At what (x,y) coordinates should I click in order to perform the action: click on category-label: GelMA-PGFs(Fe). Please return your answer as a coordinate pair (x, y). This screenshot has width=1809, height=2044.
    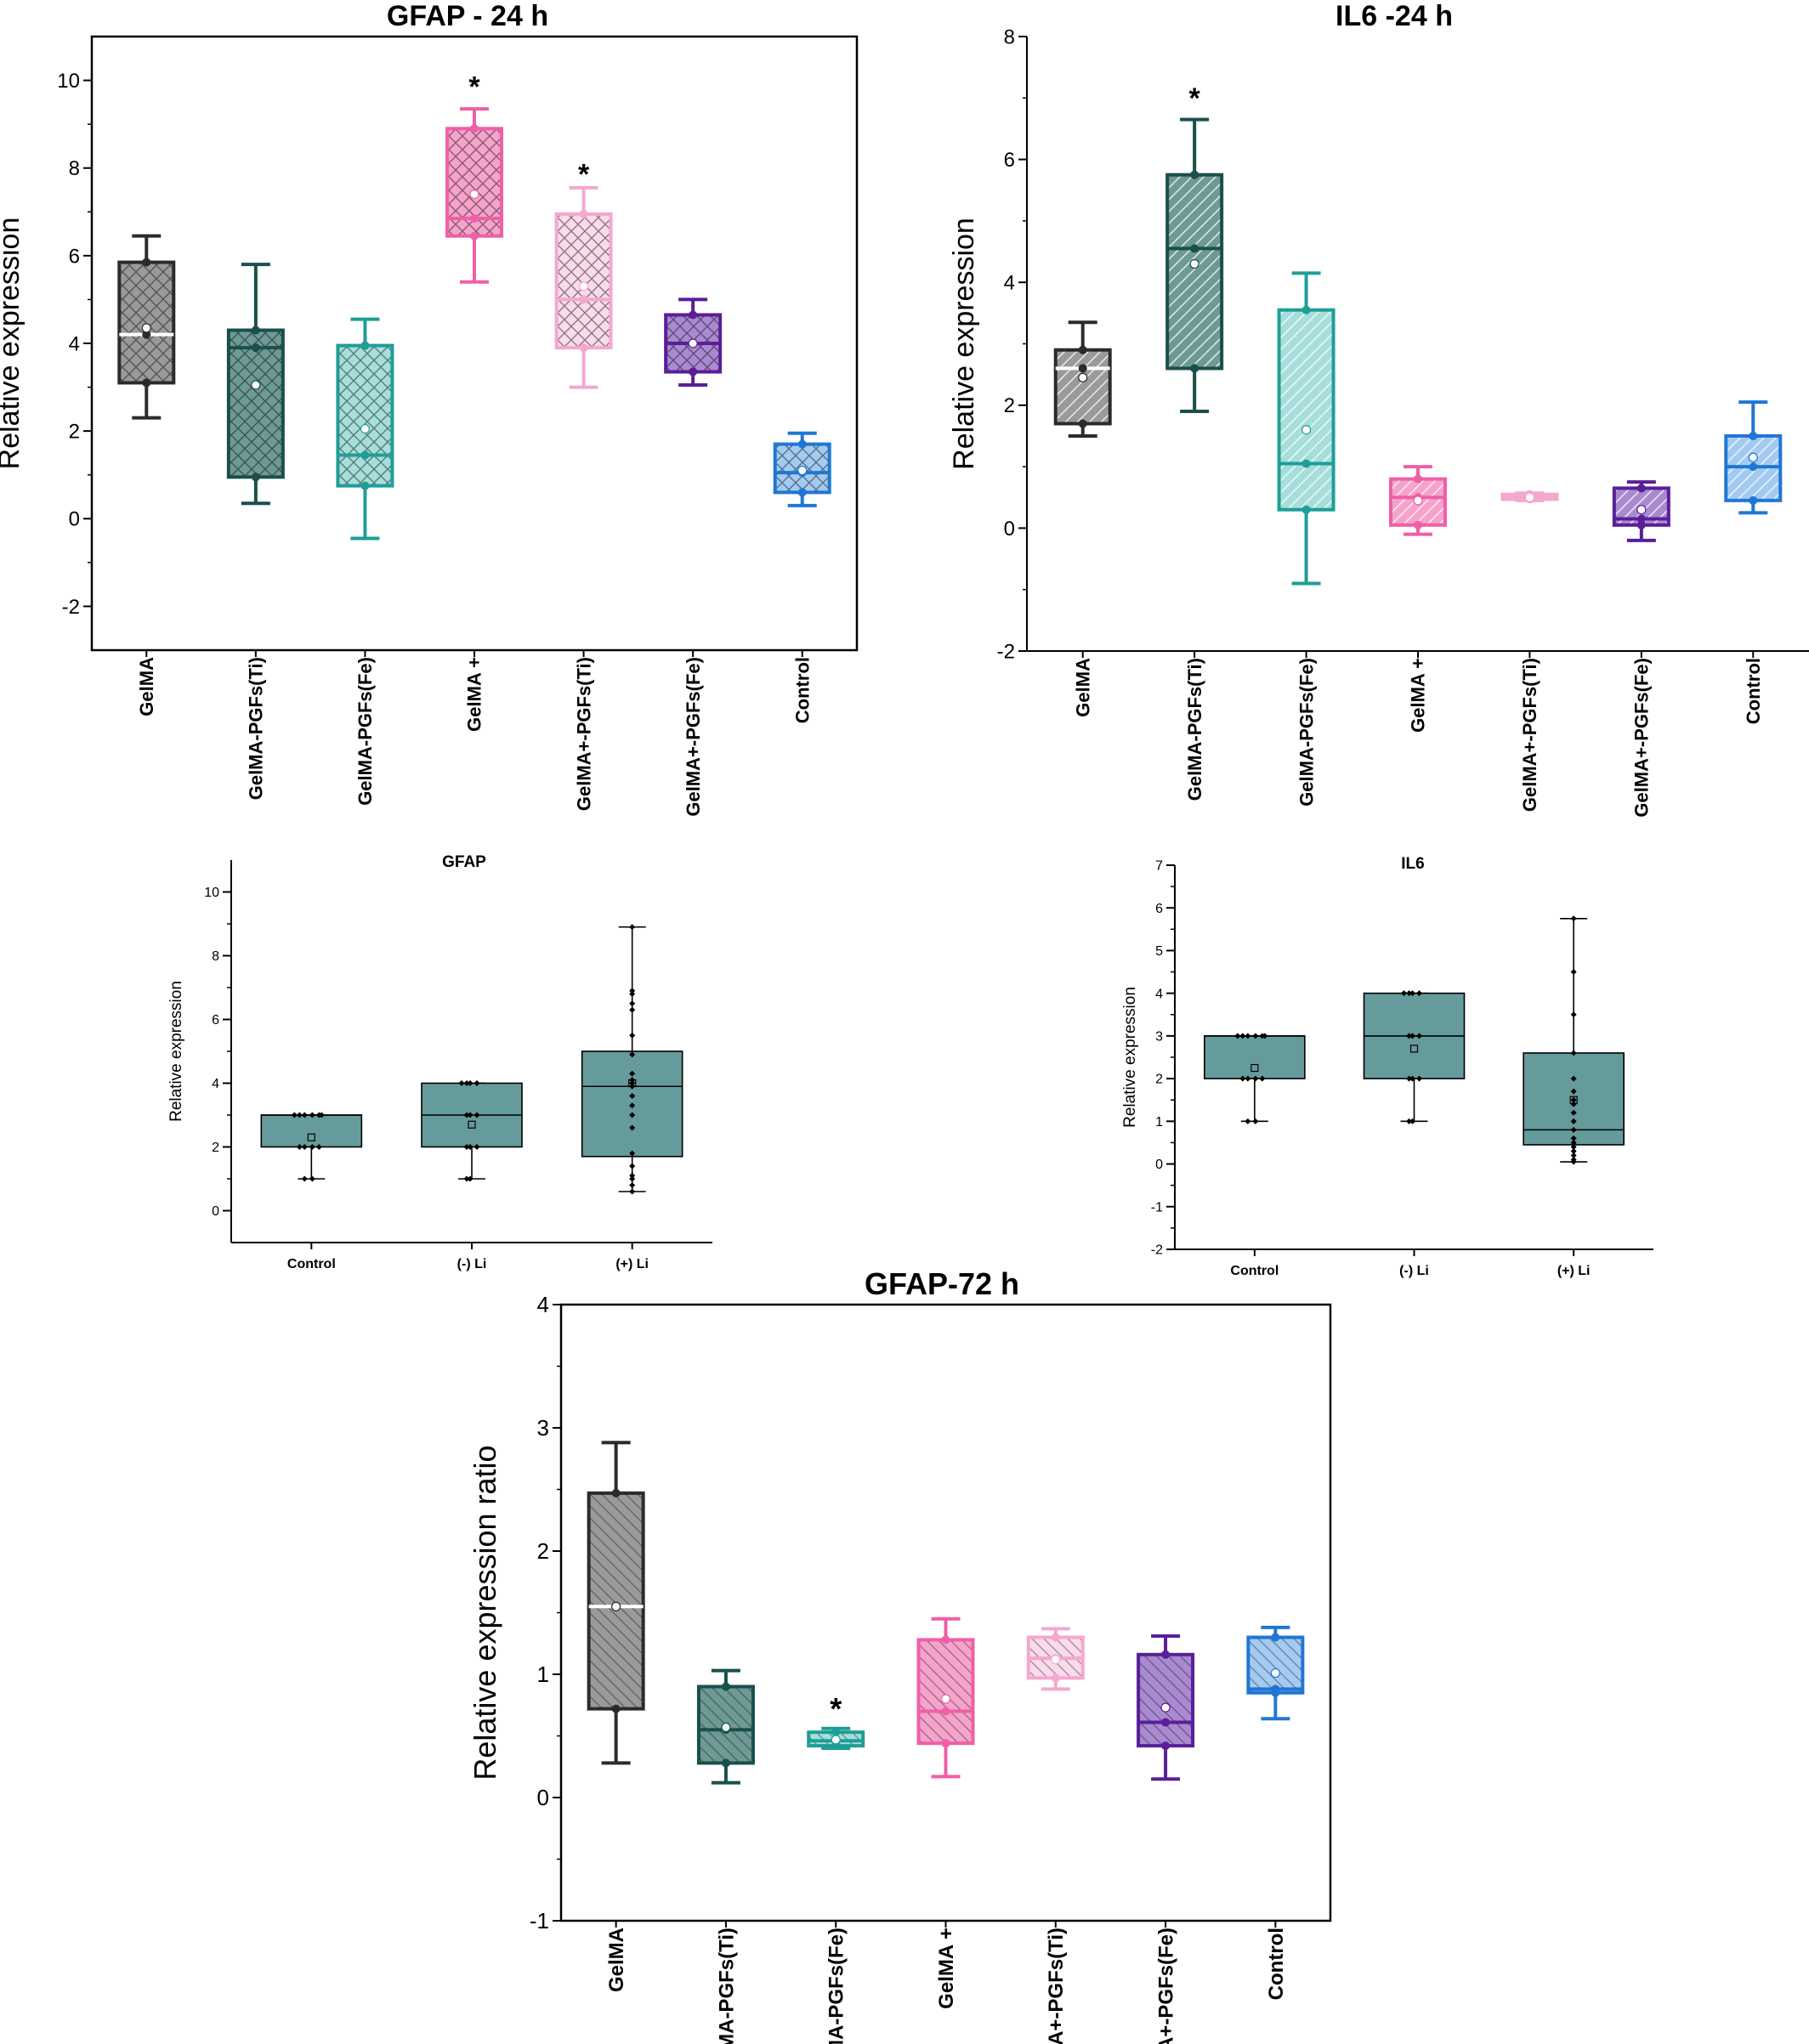
    Looking at the image, I should click on (1306, 733).